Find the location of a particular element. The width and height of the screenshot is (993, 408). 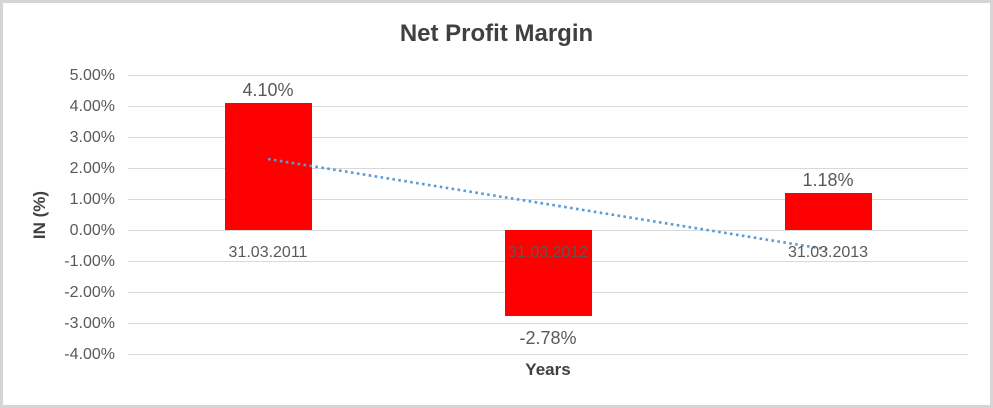

y-tick-label: -4.00% is located at coordinates (89, 354).